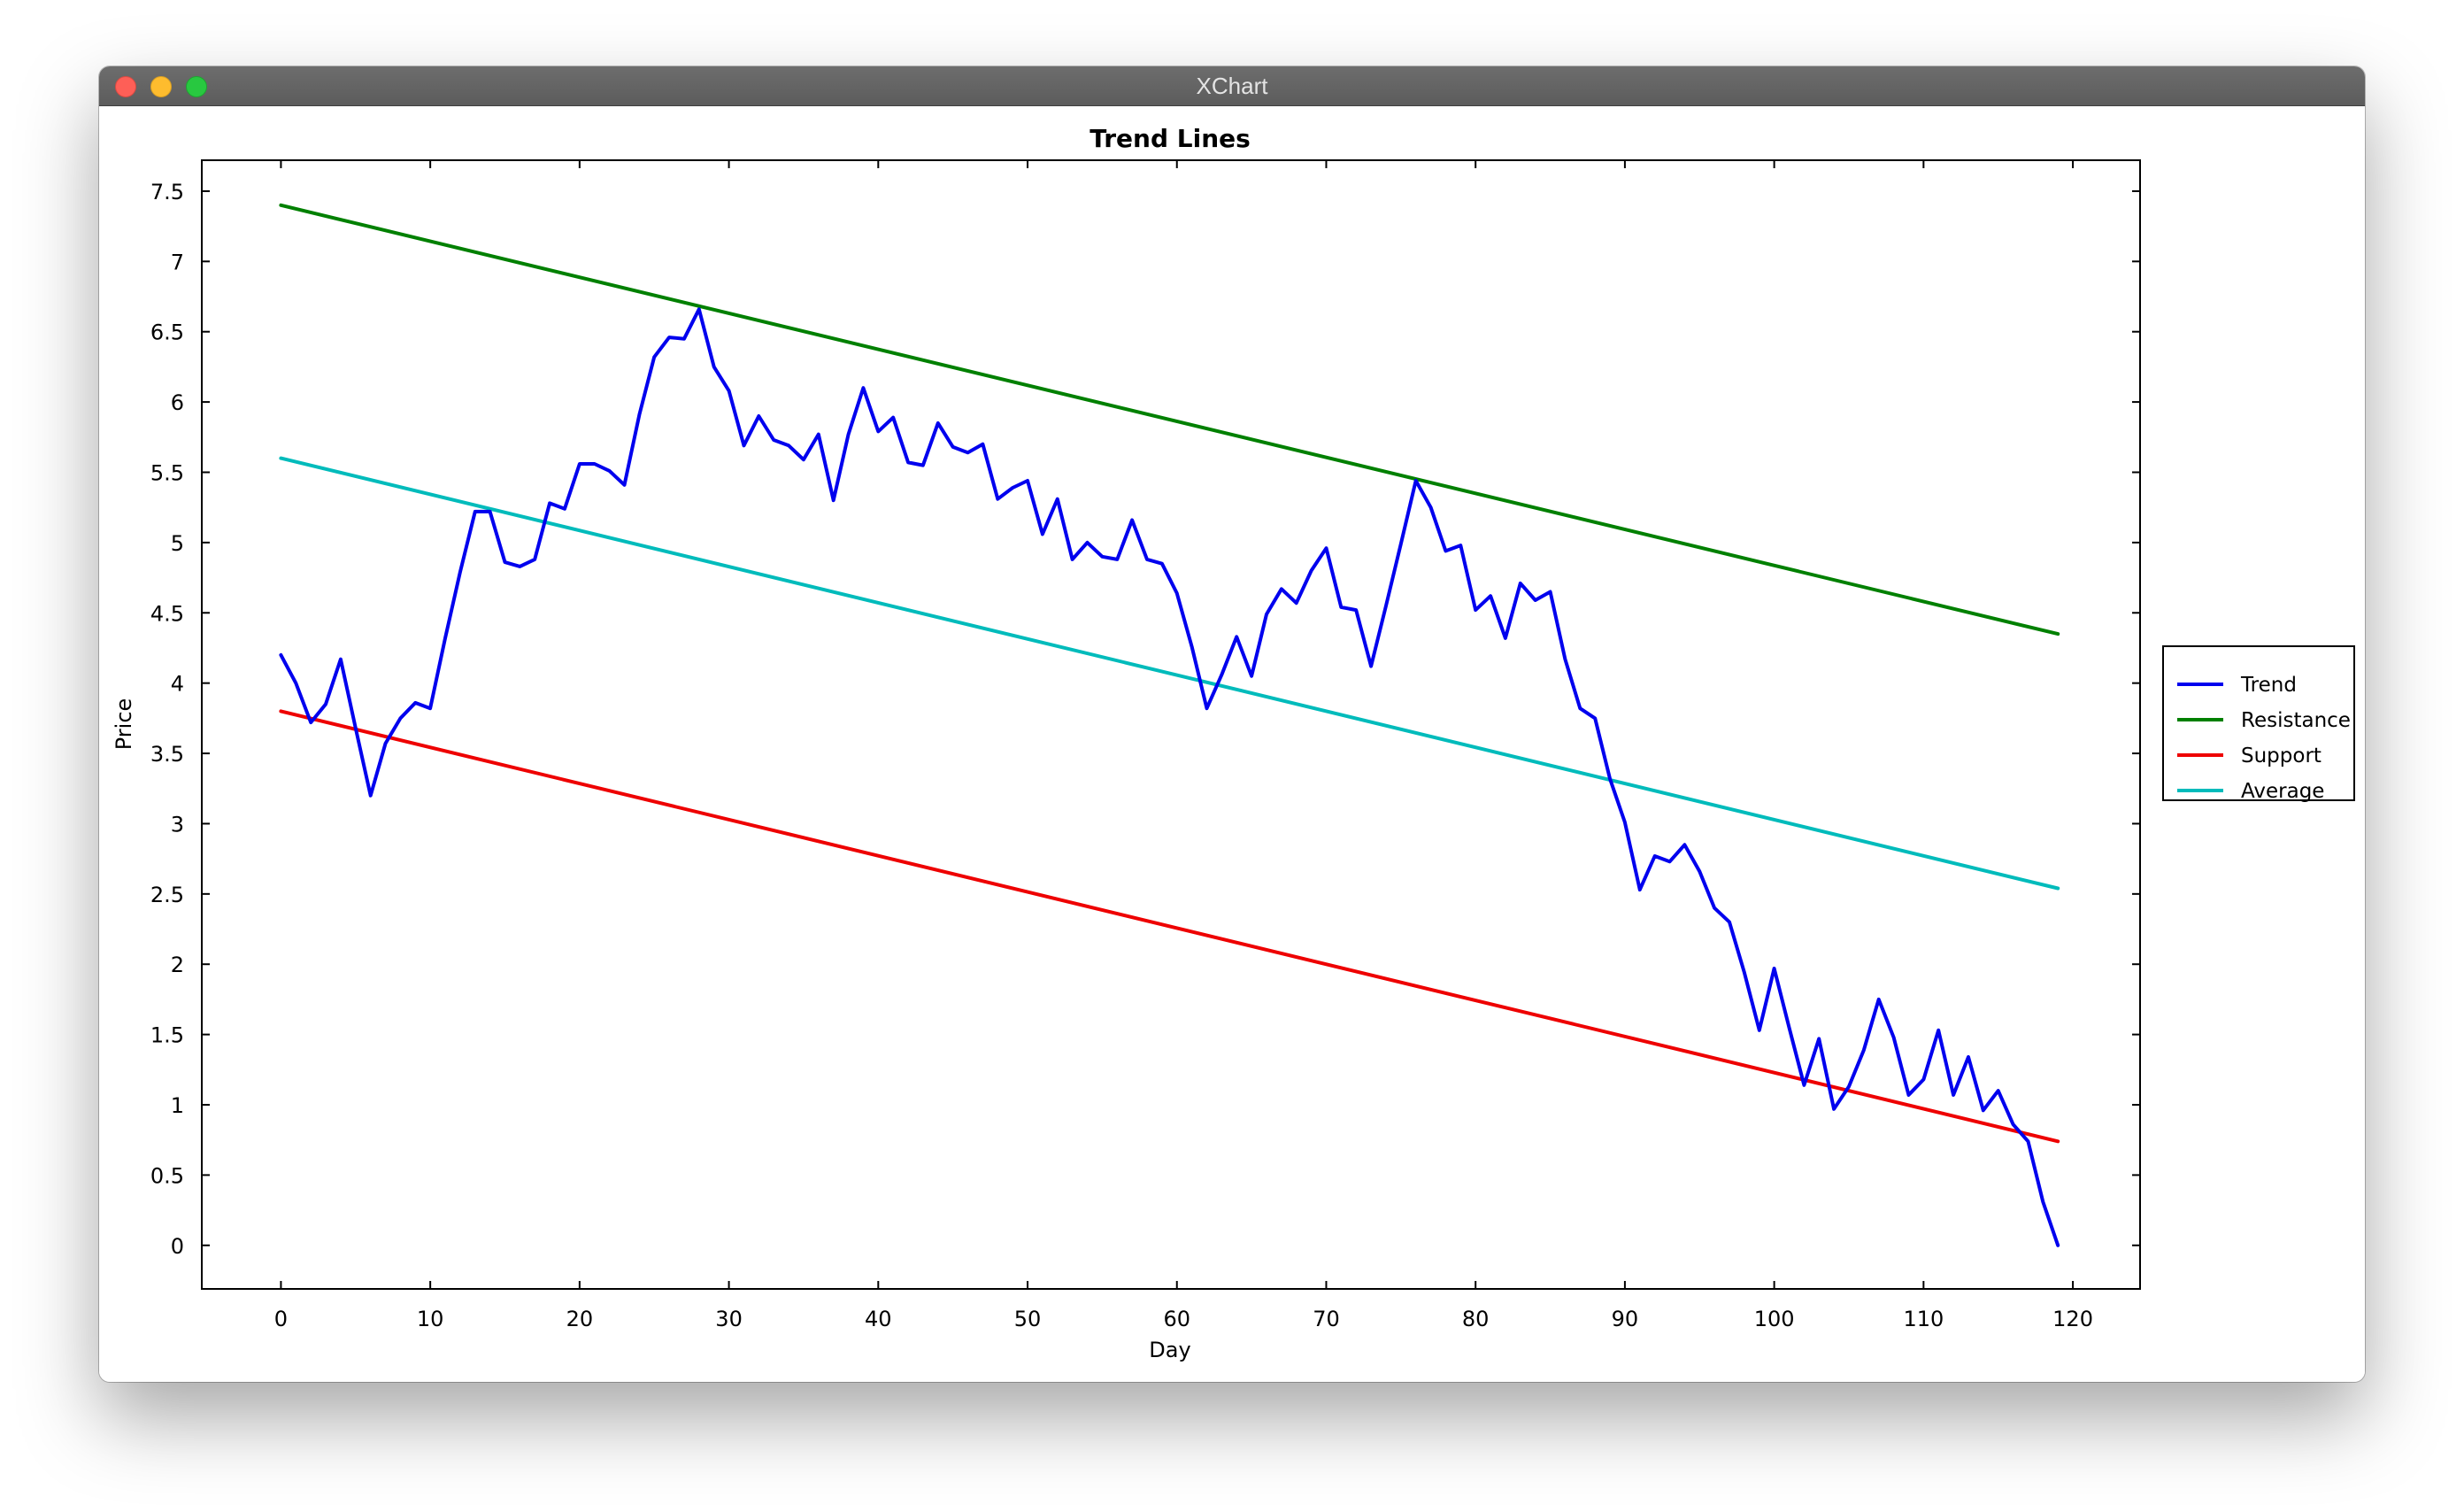  I want to click on y-tick-label: 7.5, so click(167, 192).